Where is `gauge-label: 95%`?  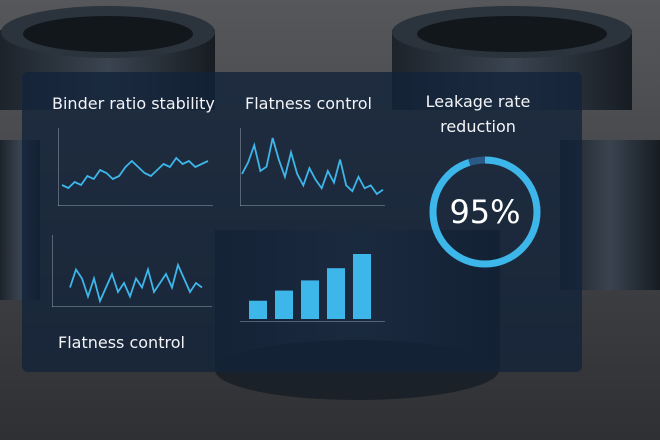
gauge-label: 95% is located at coordinates (484, 212).